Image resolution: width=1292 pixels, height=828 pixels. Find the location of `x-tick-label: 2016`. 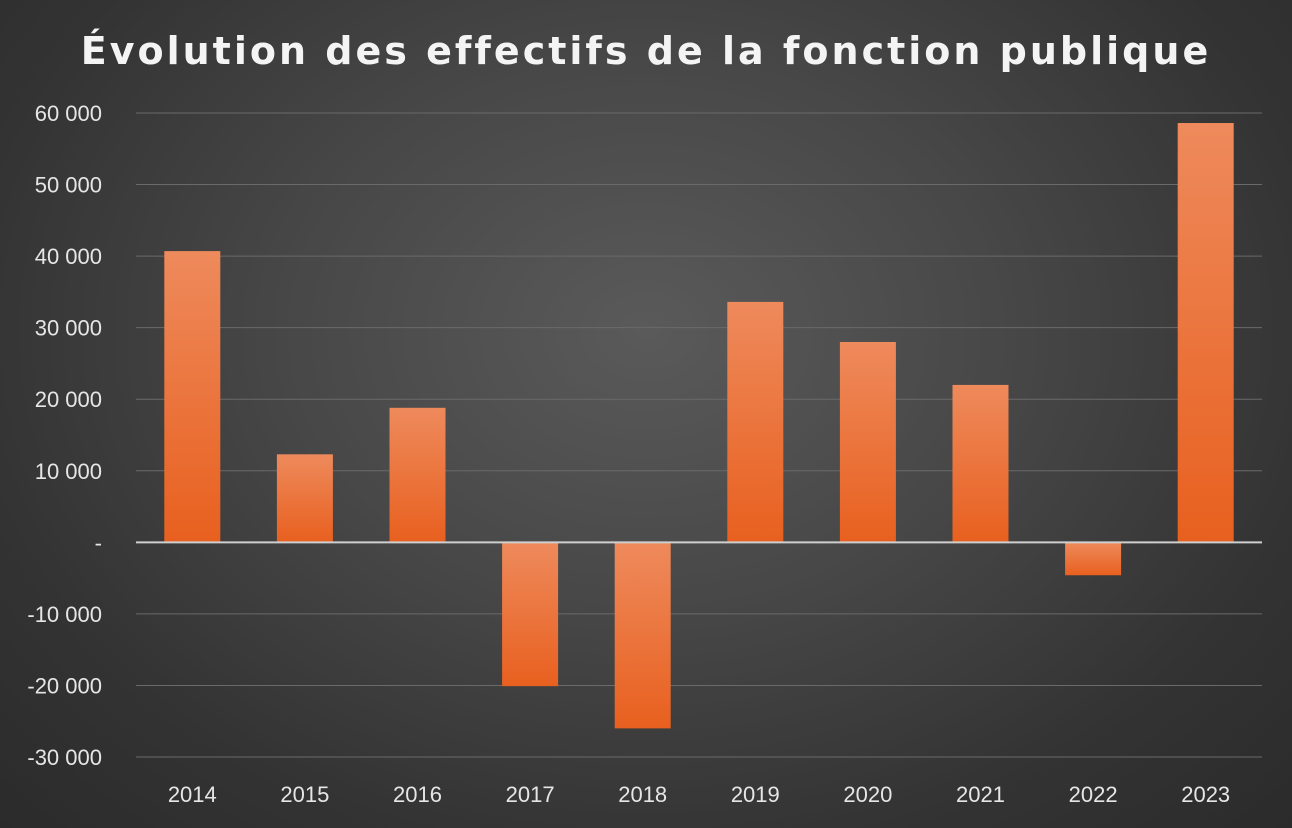

x-tick-label: 2016 is located at coordinates (417, 794).